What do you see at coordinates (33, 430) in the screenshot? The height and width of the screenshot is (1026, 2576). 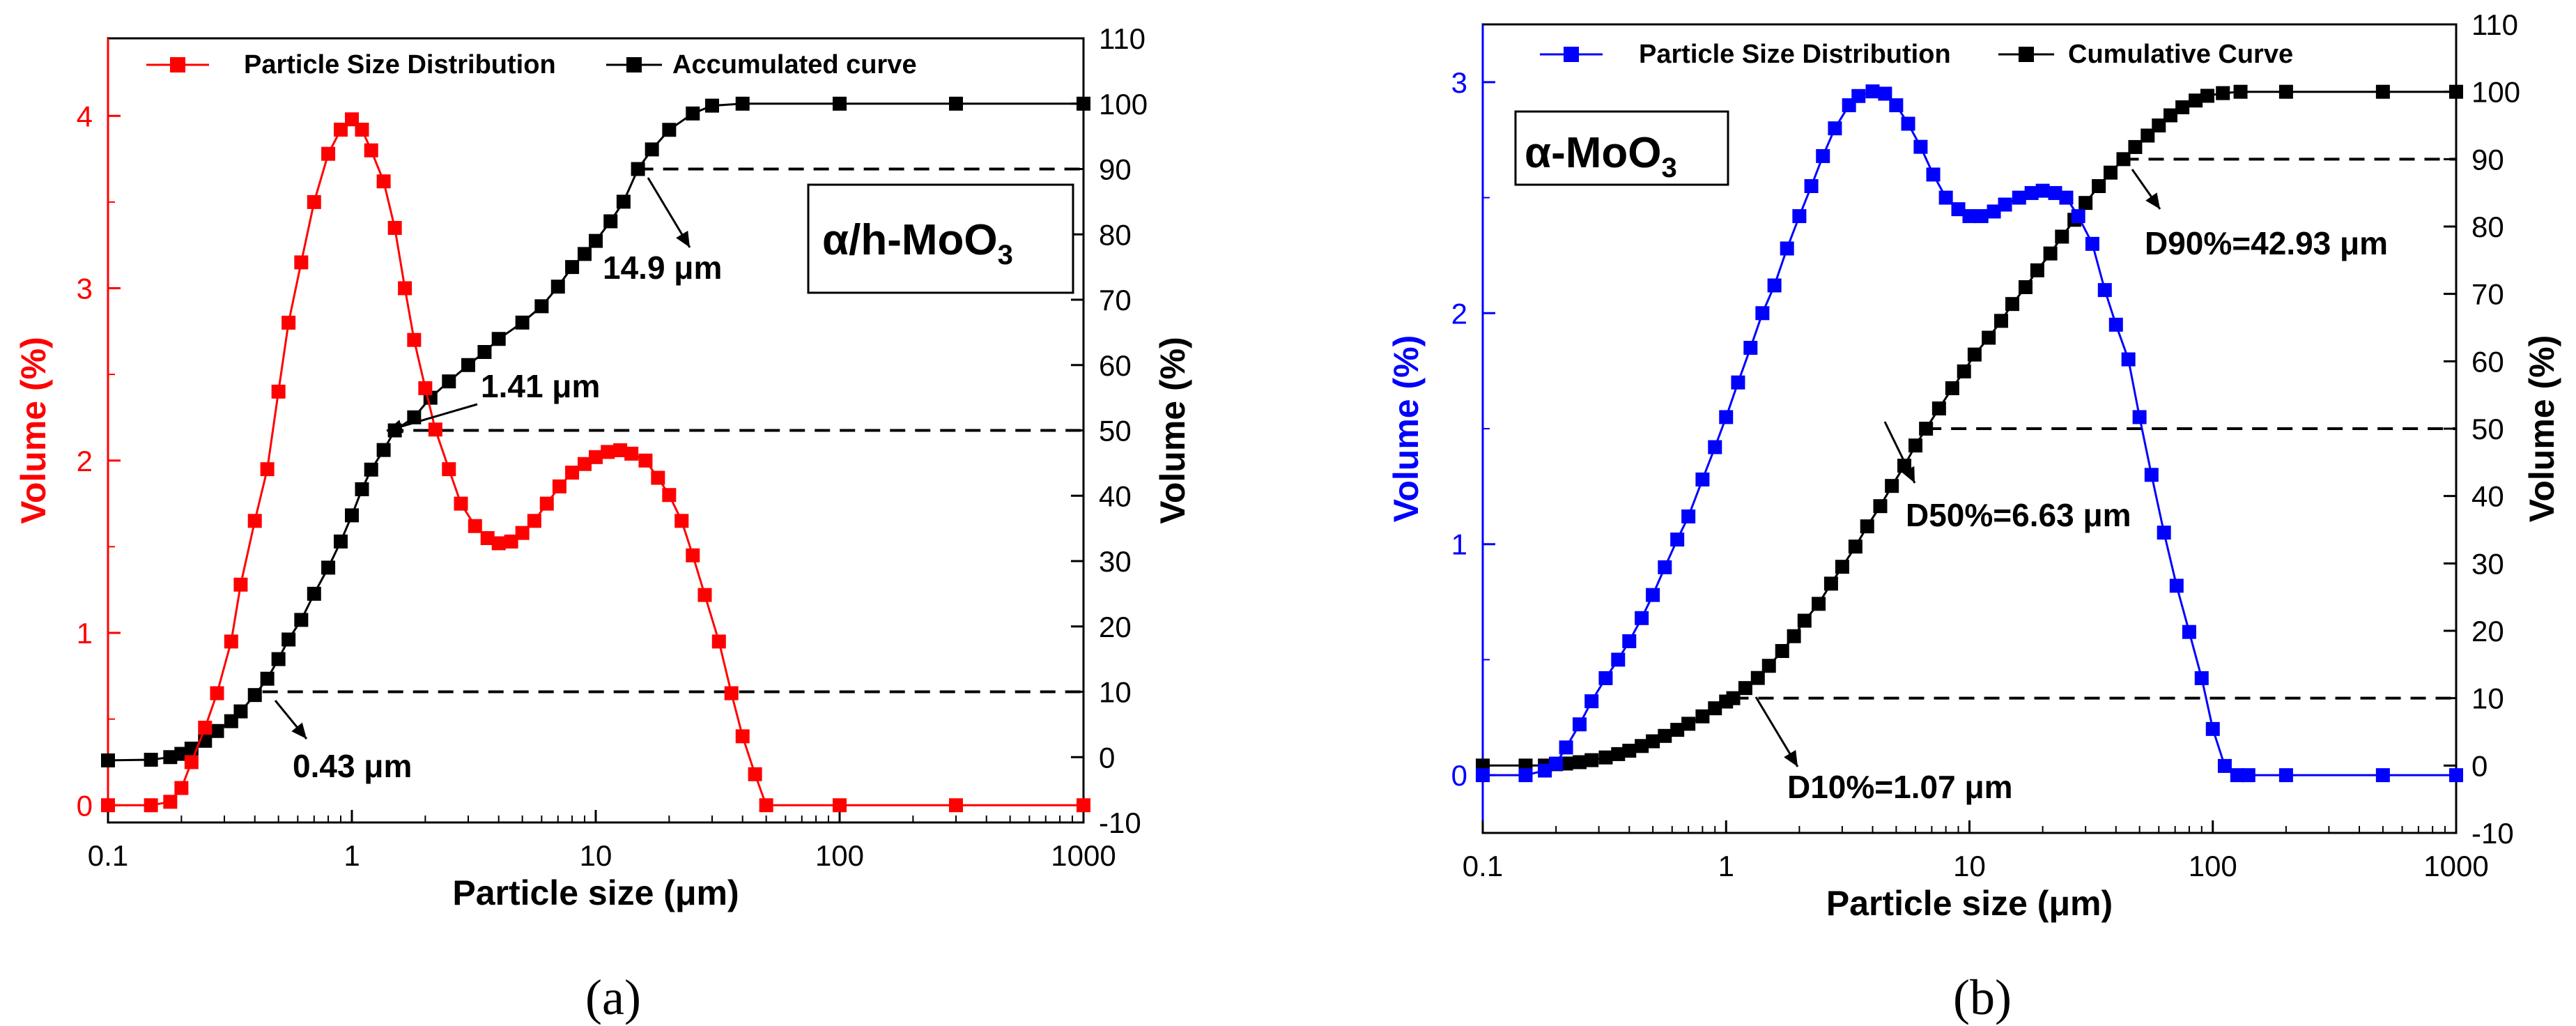 I see `y-left-axis-title: Volume (%)` at bounding box center [33, 430].